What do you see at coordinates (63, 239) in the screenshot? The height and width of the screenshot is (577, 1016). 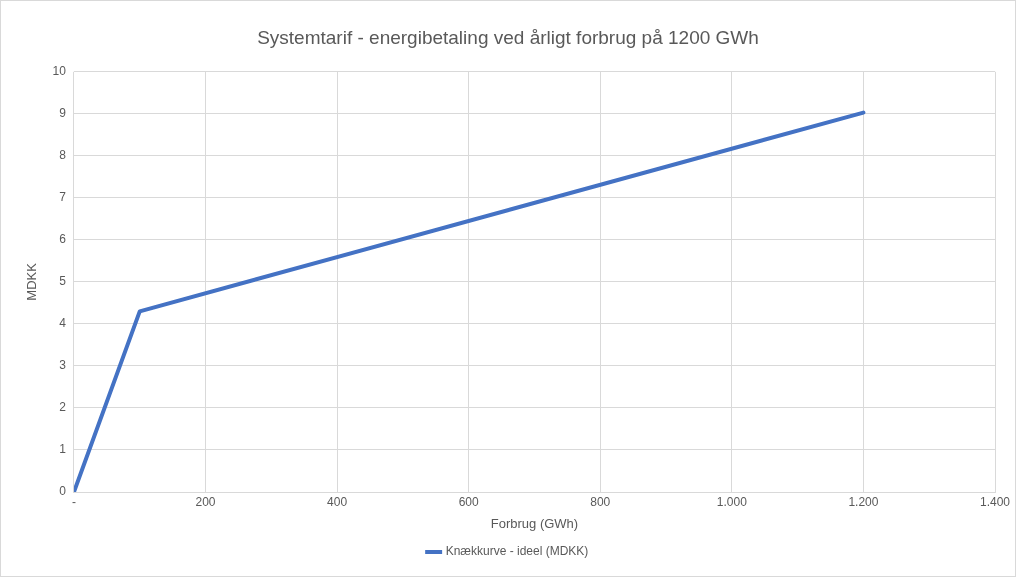 I see `y-tick-label: 6` at bounding box center [63, 239].